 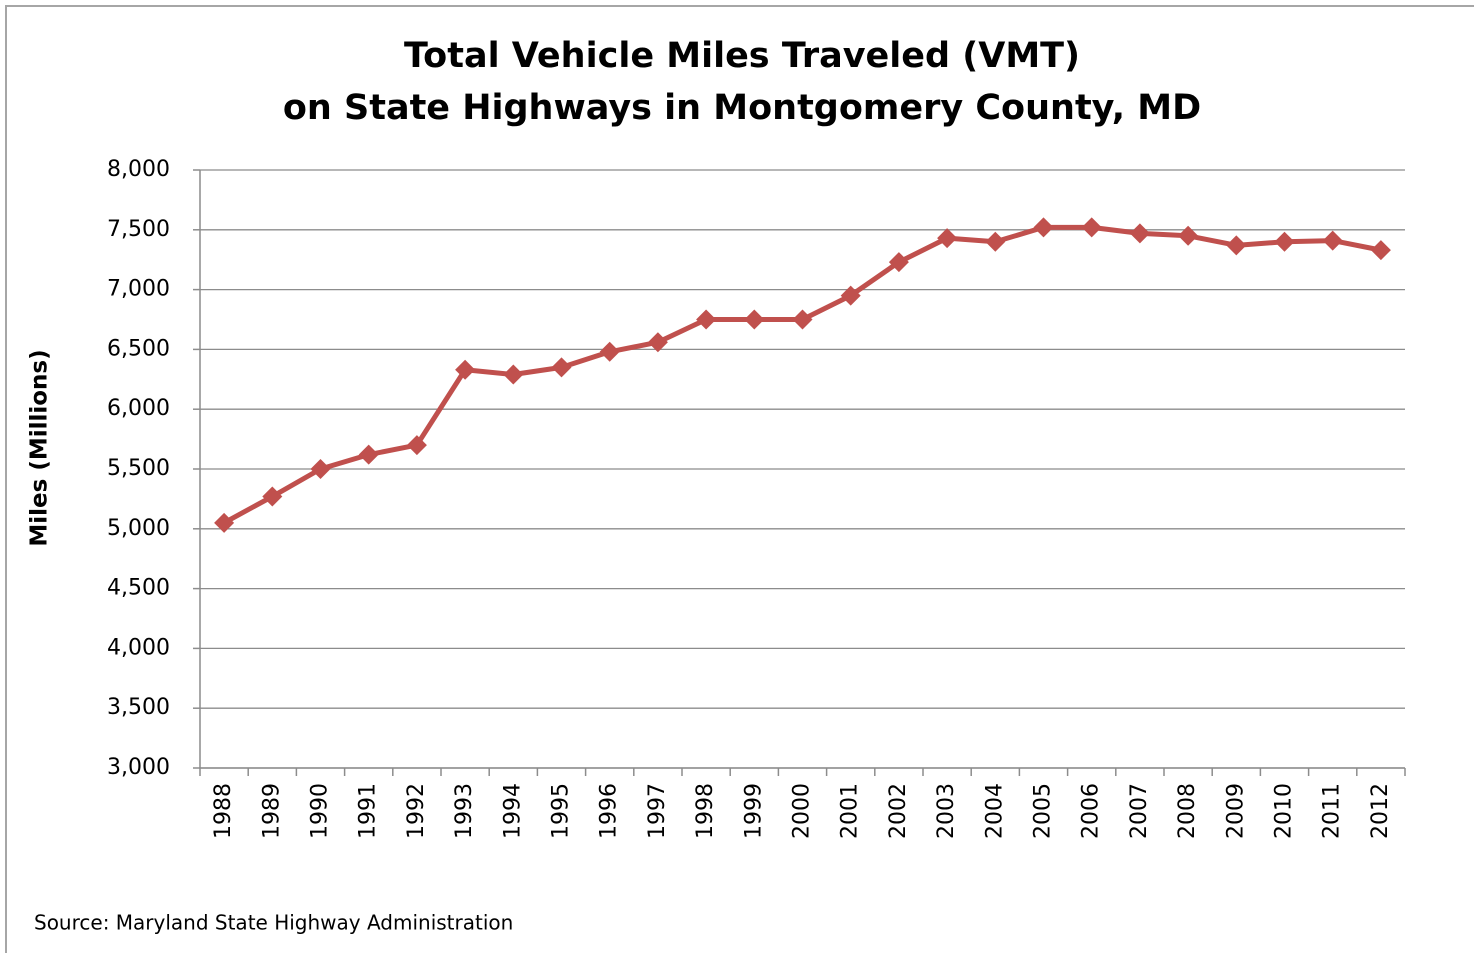 I want to click on x-tick-label: 2002, so click(x=898, y=811).